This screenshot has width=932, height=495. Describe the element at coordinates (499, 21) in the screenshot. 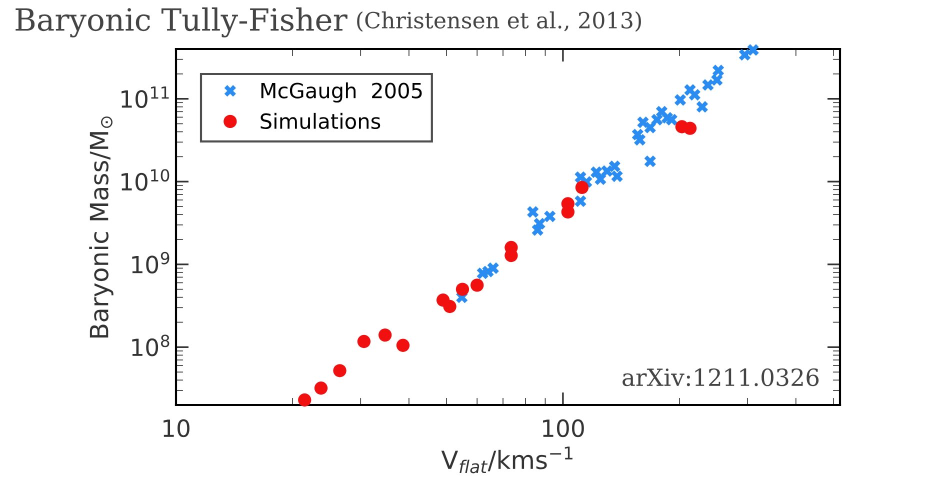

I see `chart-subtitle: (Christensen et al., 2013)` at that location.